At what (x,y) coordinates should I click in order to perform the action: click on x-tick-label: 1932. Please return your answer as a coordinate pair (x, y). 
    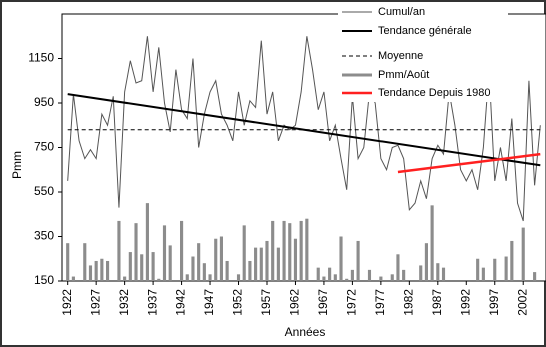
    Looking at the image, I should click on (124, 302).